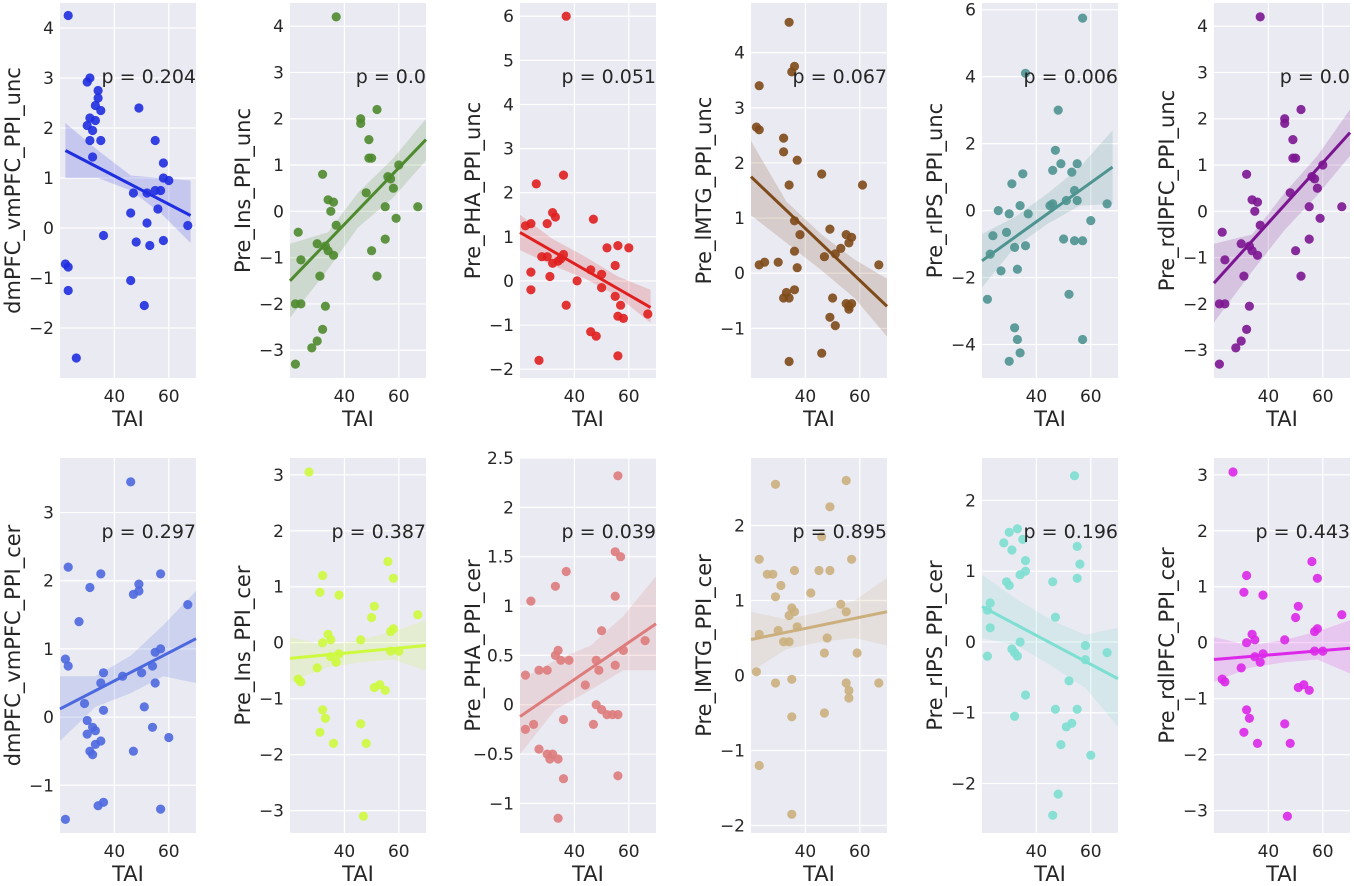 The width and height of the screenshot is (1354, 886). Describe the element at coordinates (739, 109) in the screenshot. I see `y-tick-label: 3` at that location.